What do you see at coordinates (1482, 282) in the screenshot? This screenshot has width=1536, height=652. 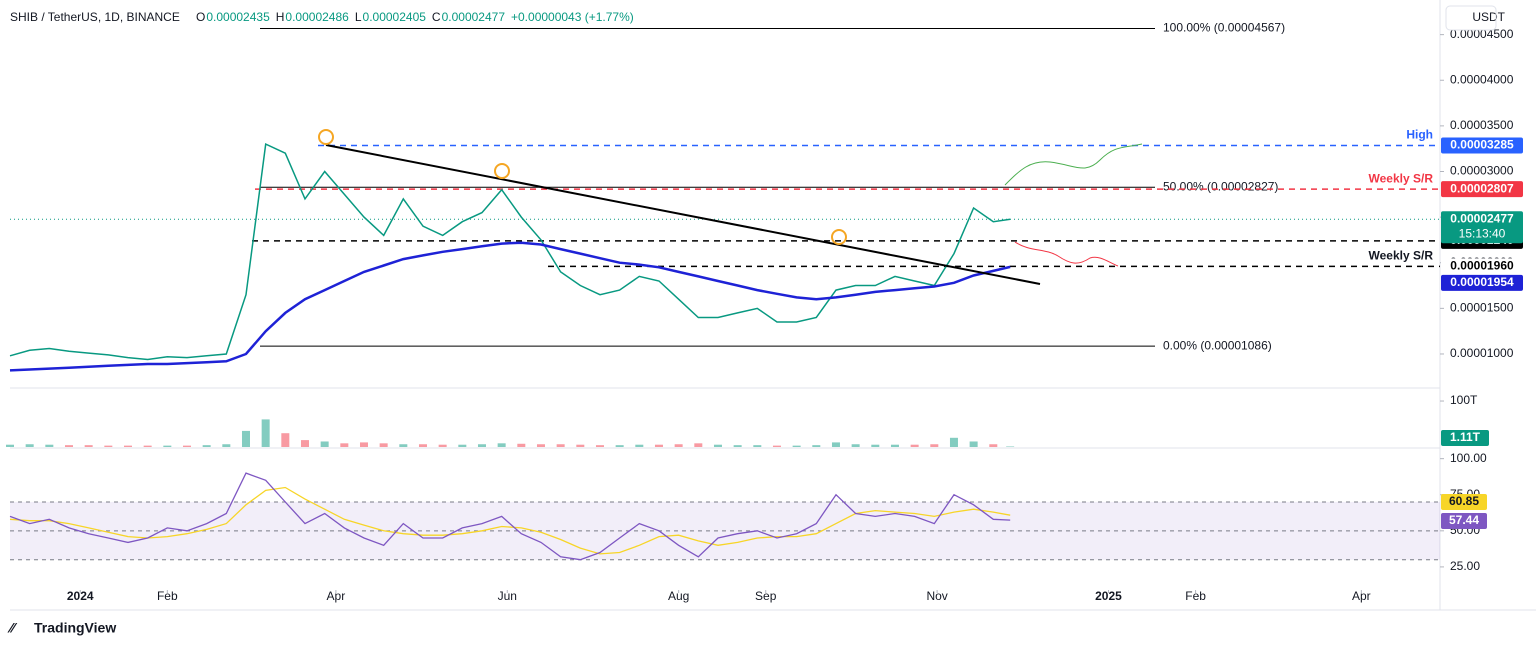 I see `ma-tag-label: 0.00001954` at bounding box center [1482, 282].